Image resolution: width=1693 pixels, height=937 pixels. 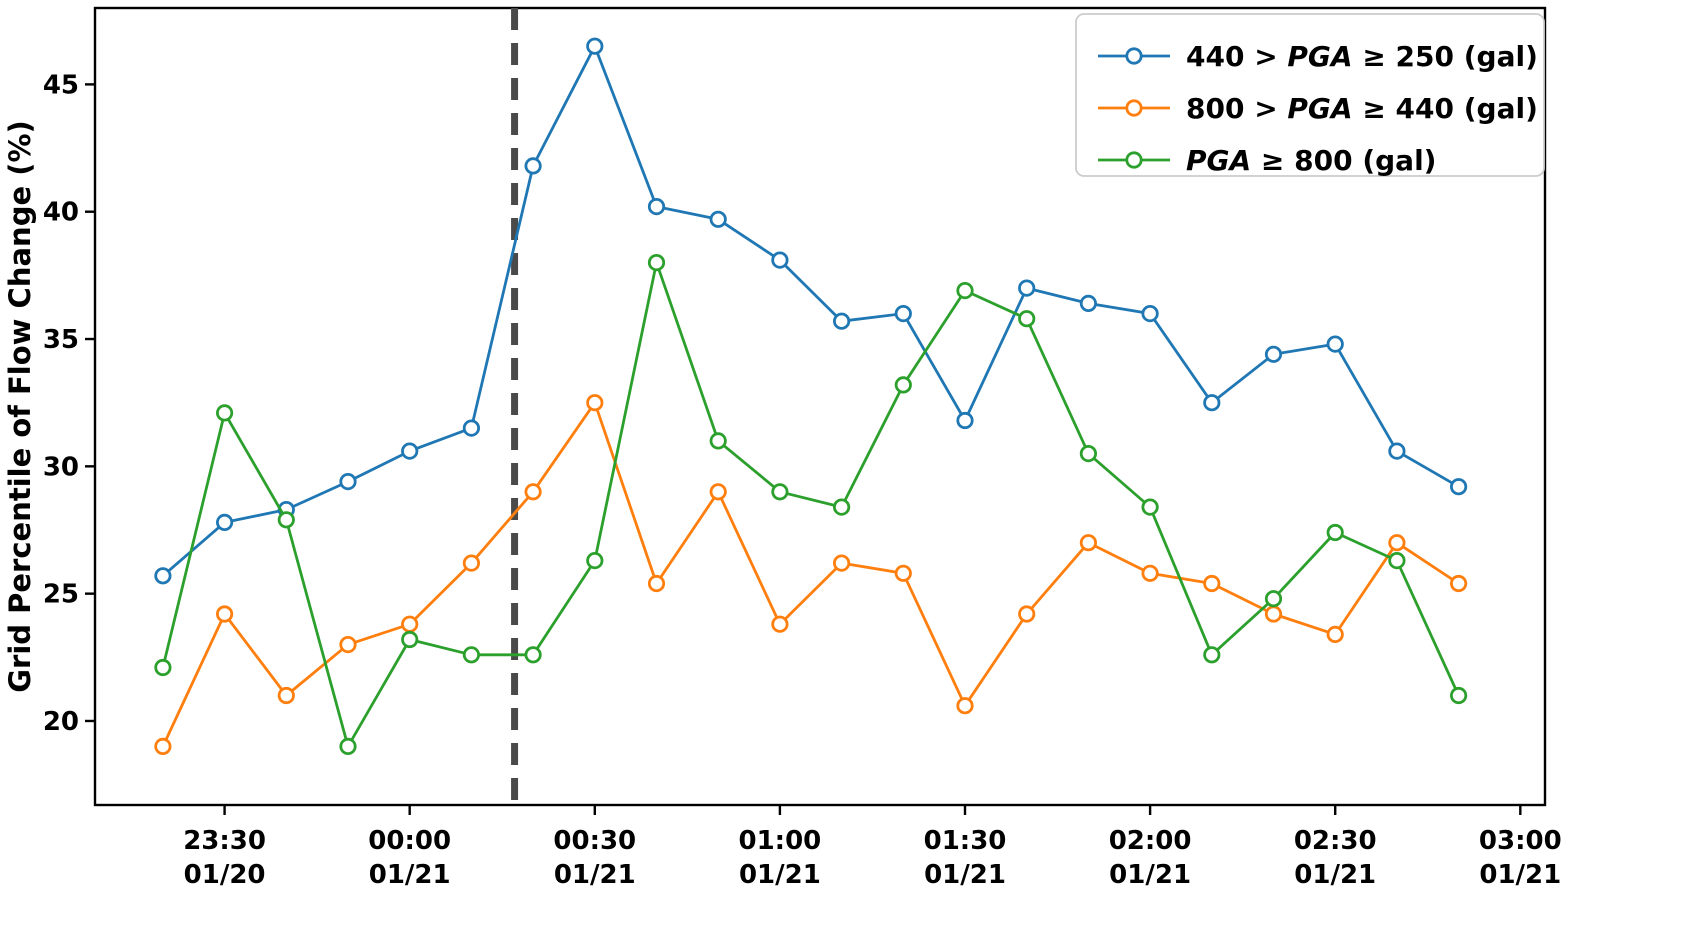 What do you see at coordinates (1520, 841) in the screenshot?
I see `x-tick-time: 03:00` at bounding box center [1520, 841].